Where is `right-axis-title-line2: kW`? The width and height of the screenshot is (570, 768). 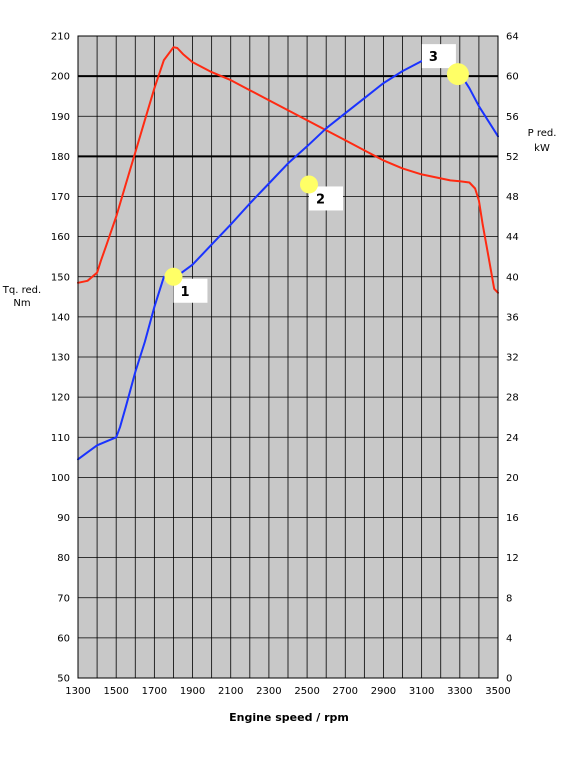 right-axis-title-line2: kW is located at coordinates (542, 148).